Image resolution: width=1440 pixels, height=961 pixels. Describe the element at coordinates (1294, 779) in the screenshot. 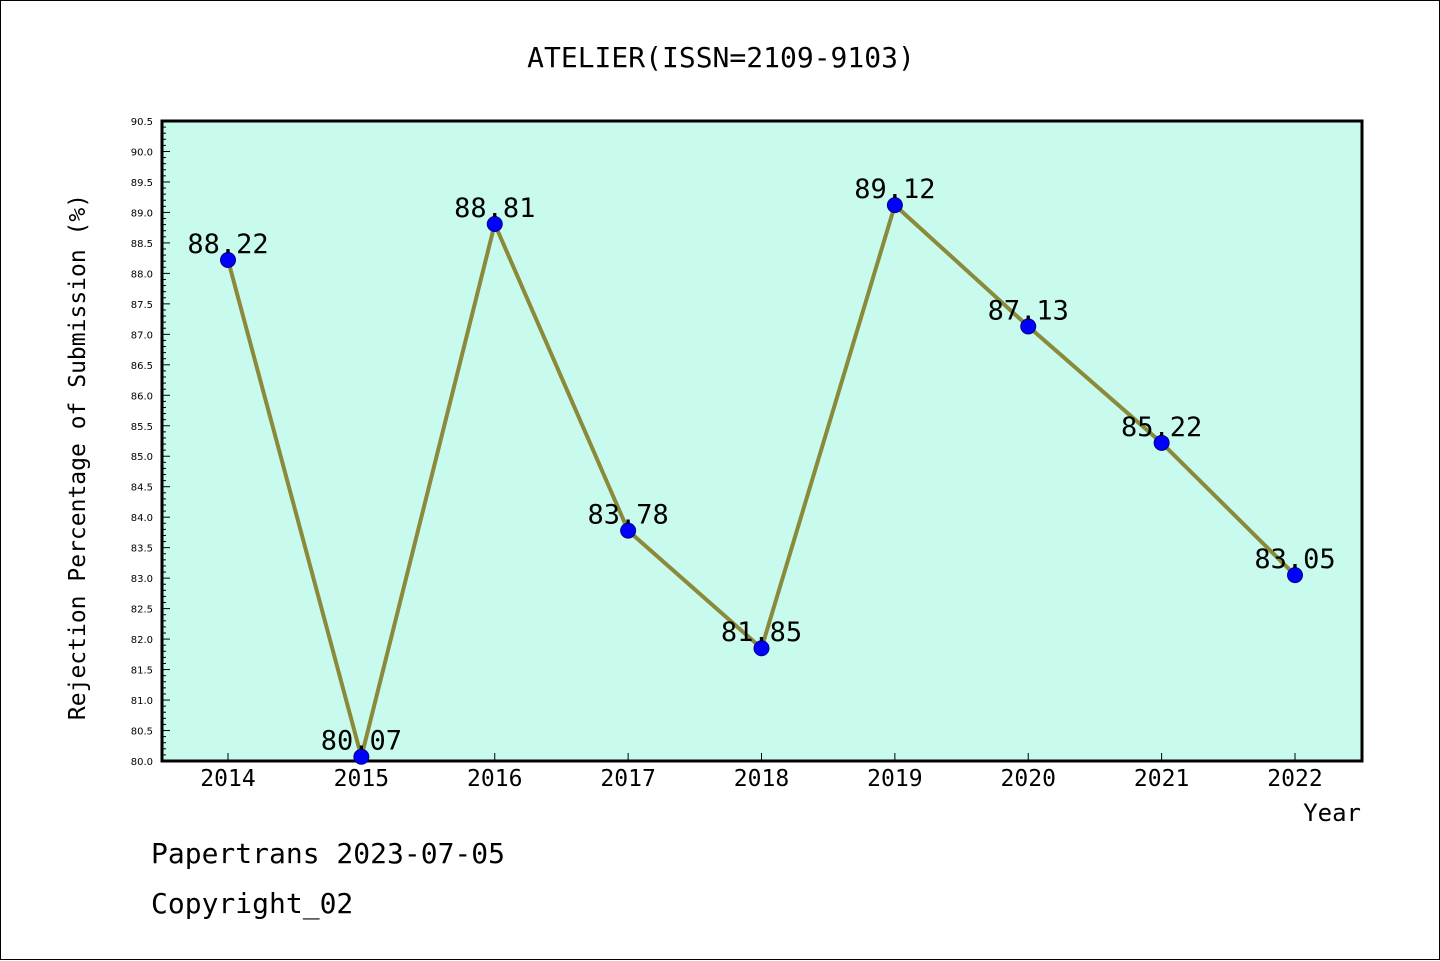

I see `x-tick-label: 2022` at that location.